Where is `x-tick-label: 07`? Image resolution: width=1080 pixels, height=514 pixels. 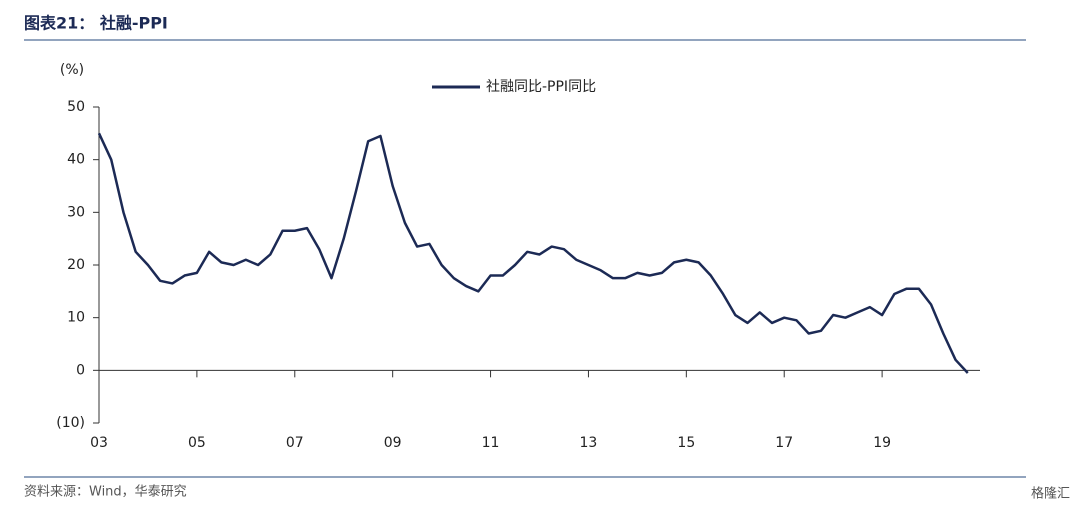 x-tick-label: 07 is located at coordinates (295, 443).